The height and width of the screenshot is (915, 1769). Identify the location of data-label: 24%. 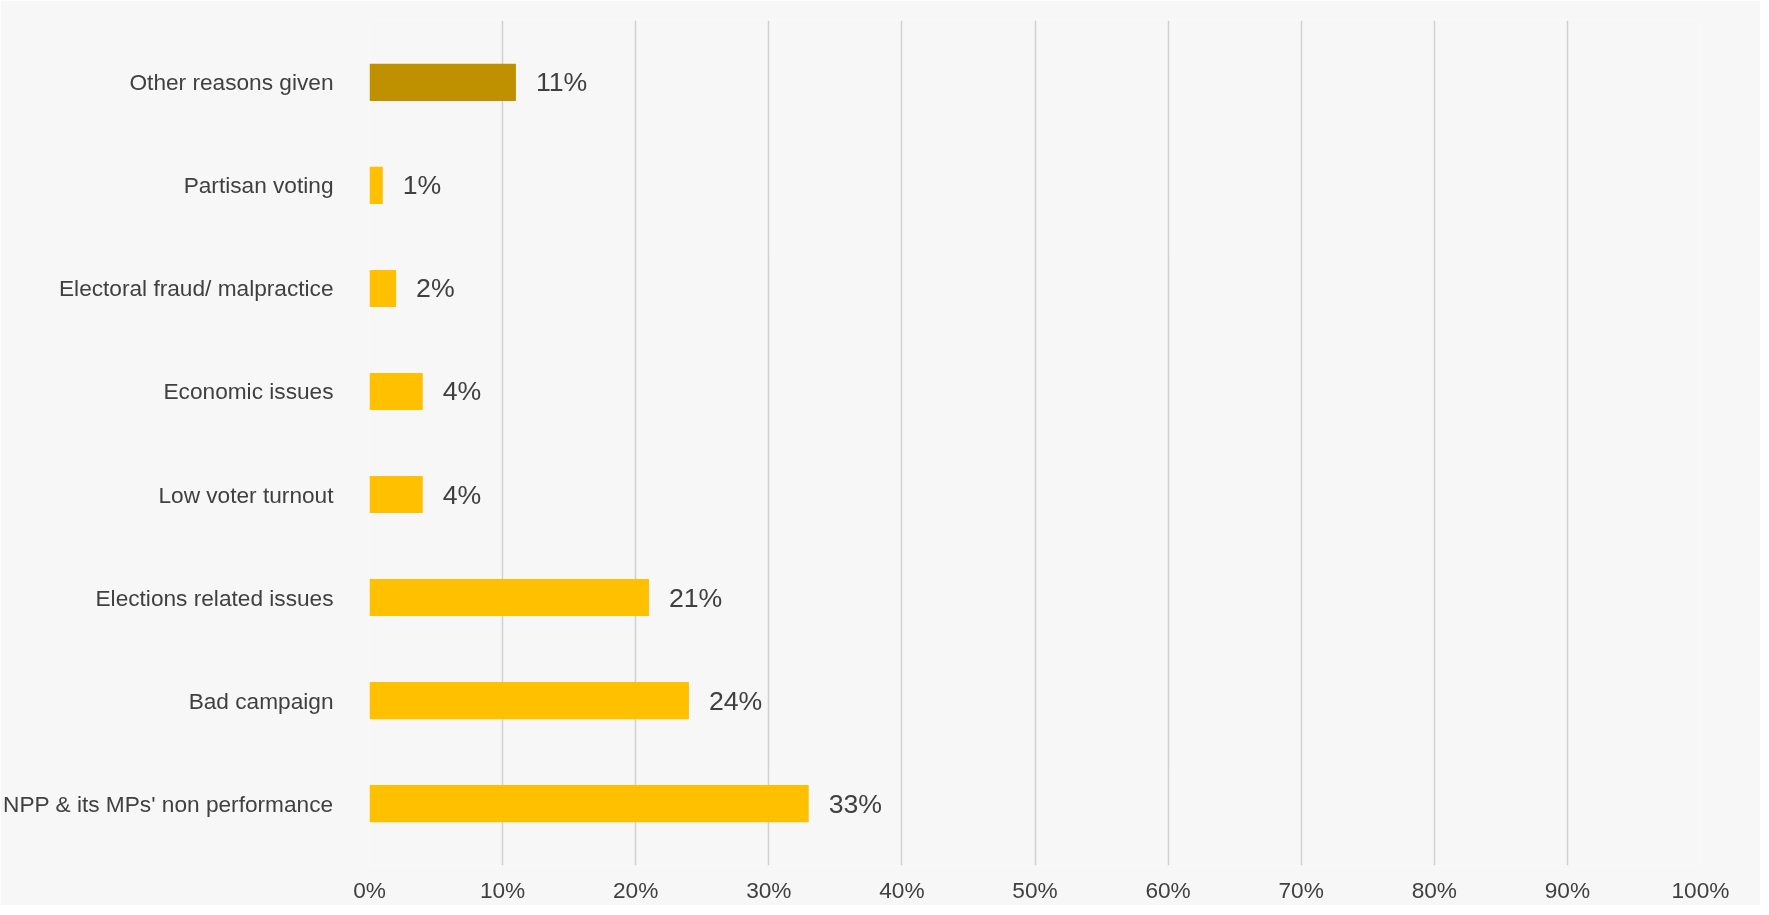
(735, 700).